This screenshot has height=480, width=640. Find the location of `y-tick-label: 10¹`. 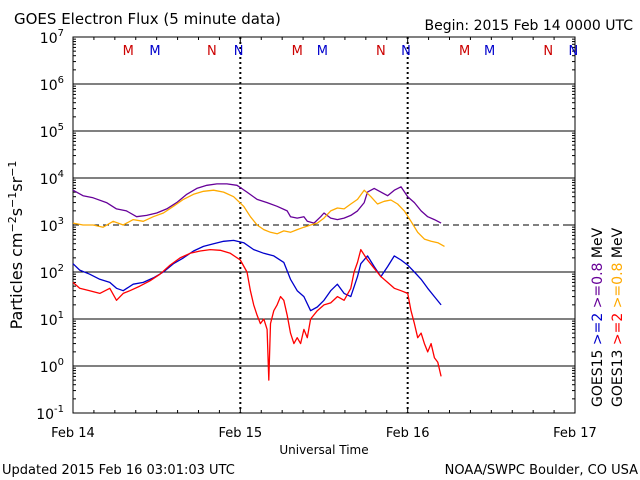

y-tick-label: 10¹ is located at coordinates (52, 319).